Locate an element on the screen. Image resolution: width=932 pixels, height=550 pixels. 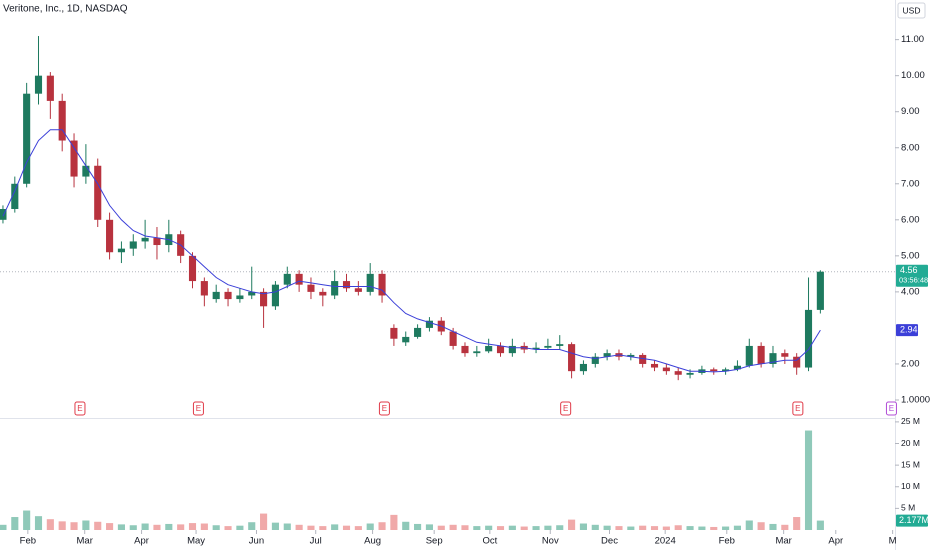
countdown: 03:56:48 is located at coordinates (913, 280).